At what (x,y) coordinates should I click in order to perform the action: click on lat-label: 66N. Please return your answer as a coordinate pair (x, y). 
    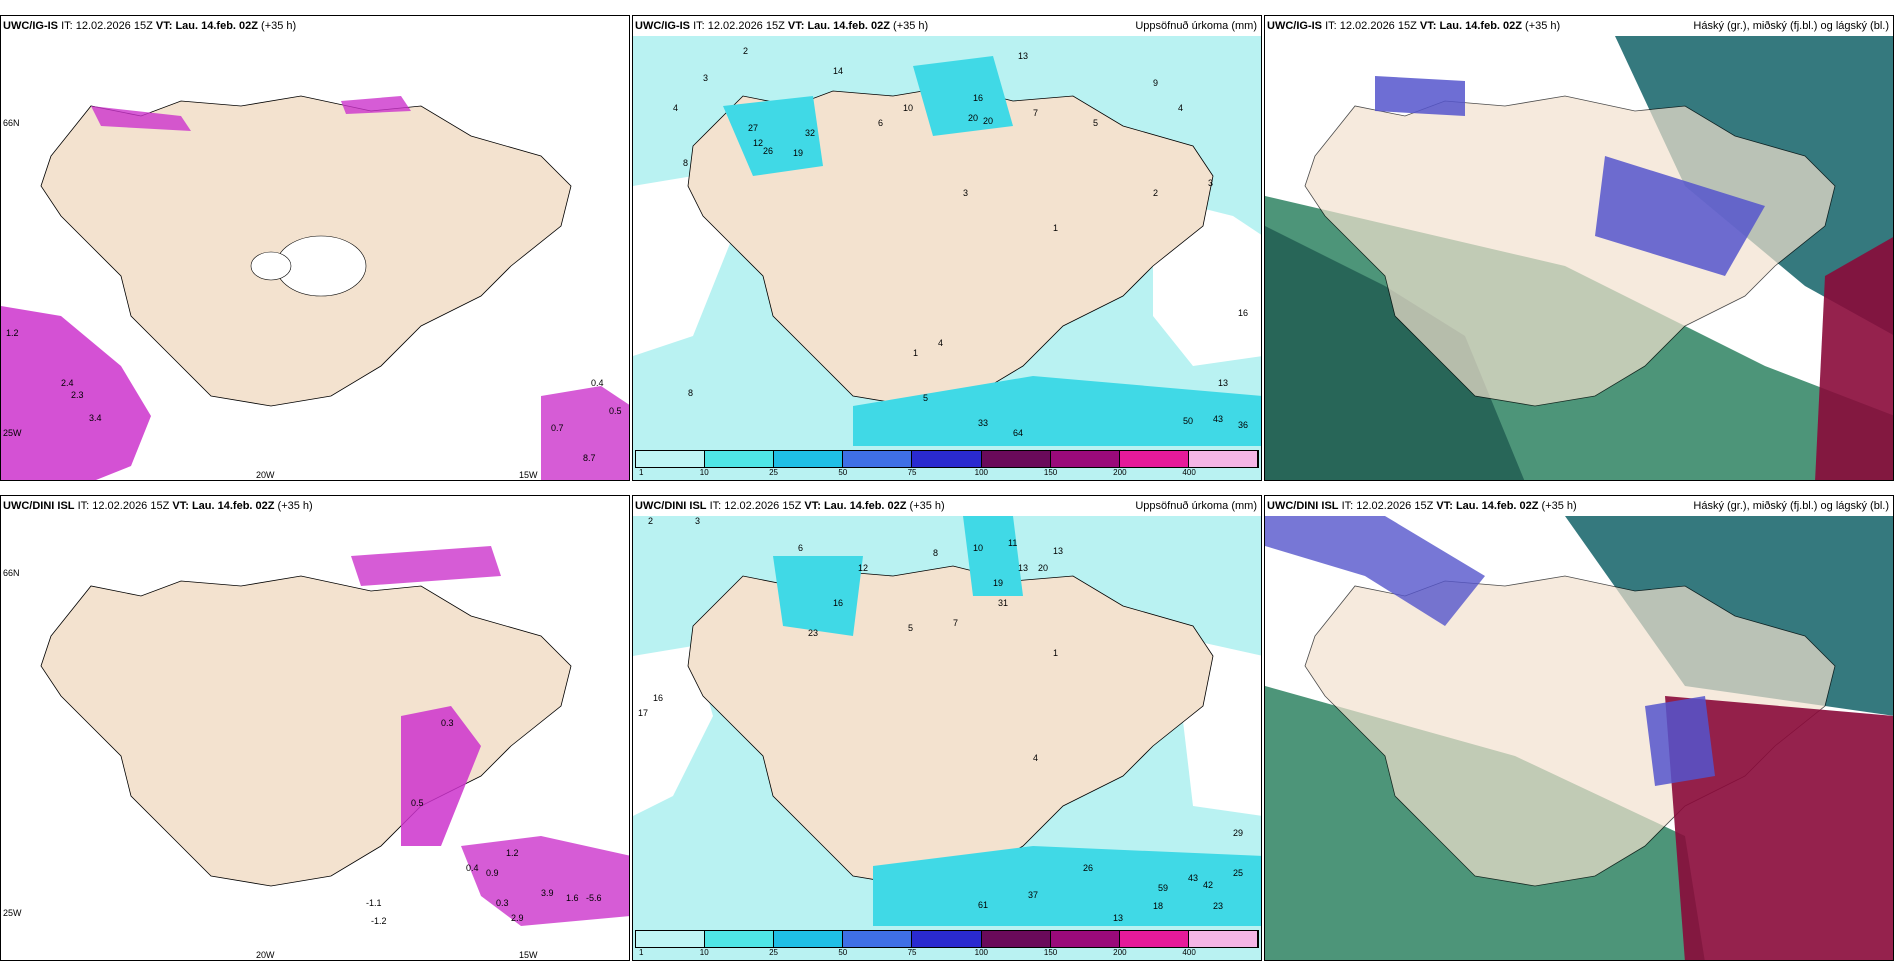
    Looking at the image, I should click on (11, 573).